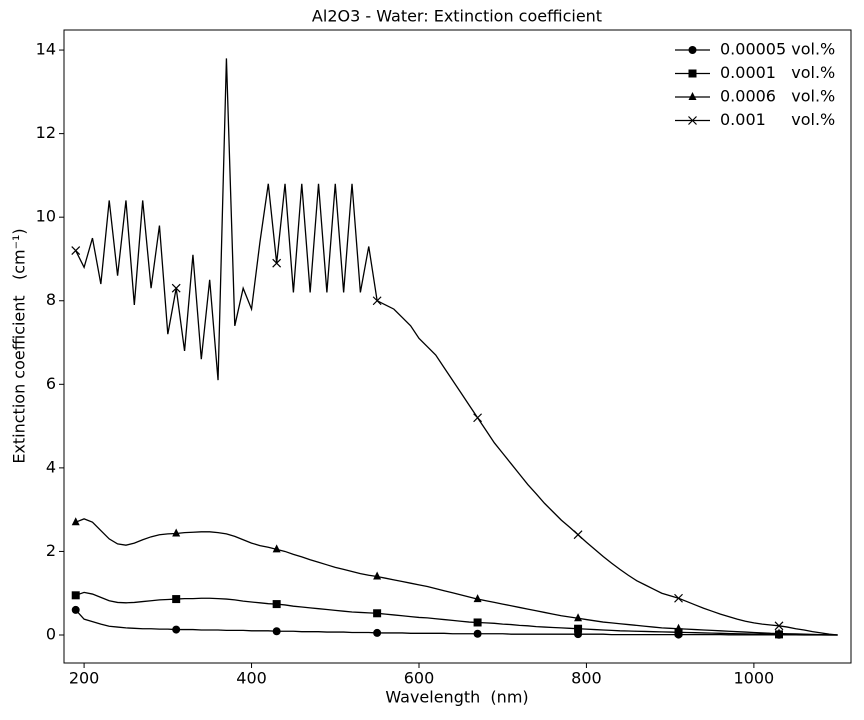 This screenshot has height=720, width=864. I want to click on y-tick-label: 14, so click(46, 49).